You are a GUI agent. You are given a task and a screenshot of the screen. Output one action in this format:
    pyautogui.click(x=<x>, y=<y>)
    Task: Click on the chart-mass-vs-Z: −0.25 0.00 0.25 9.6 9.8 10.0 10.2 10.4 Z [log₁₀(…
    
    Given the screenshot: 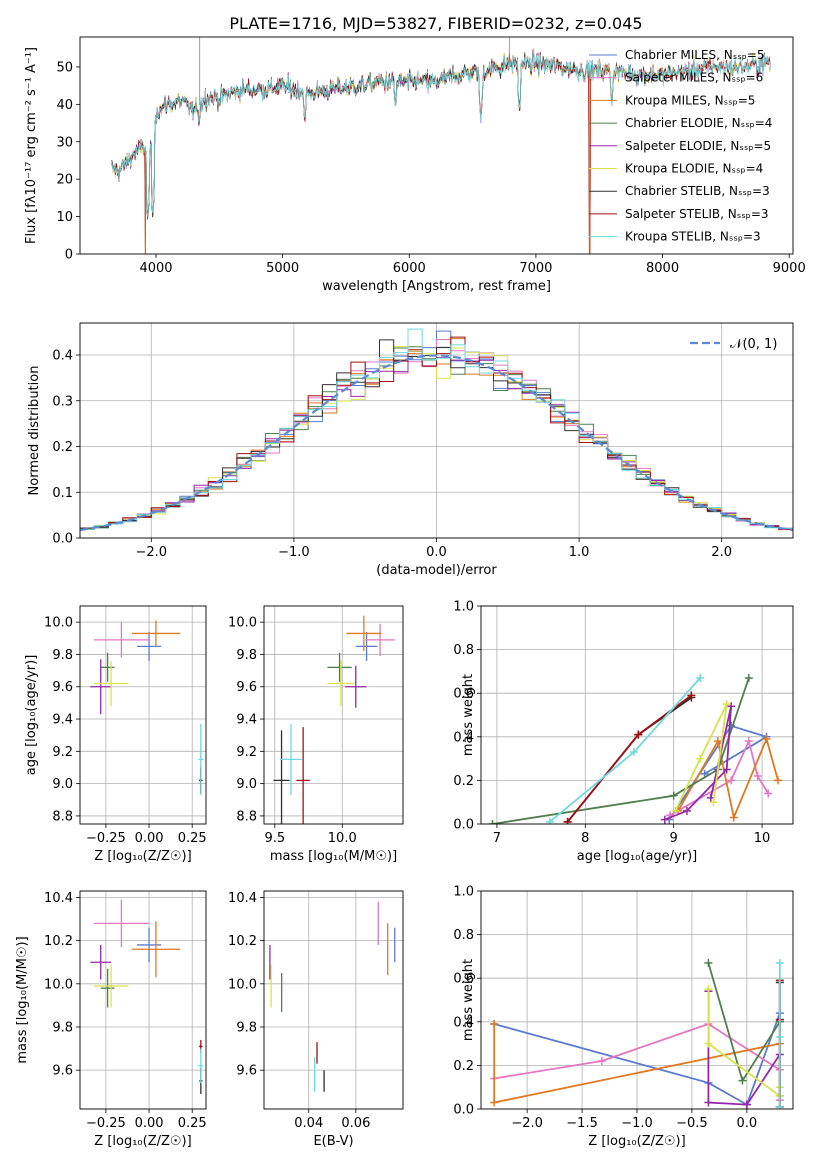 What is the action you would take?
    pyautogui.click(x=111, y=1019)
    